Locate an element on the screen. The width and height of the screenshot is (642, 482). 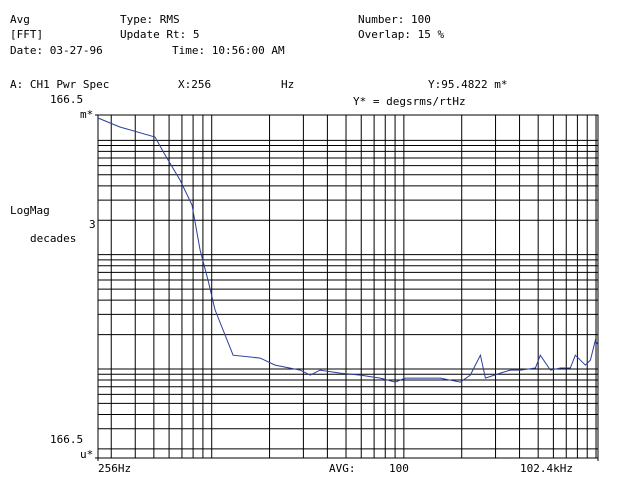
overlap: Overlap: 15 % is located at coordinates (401, 34).